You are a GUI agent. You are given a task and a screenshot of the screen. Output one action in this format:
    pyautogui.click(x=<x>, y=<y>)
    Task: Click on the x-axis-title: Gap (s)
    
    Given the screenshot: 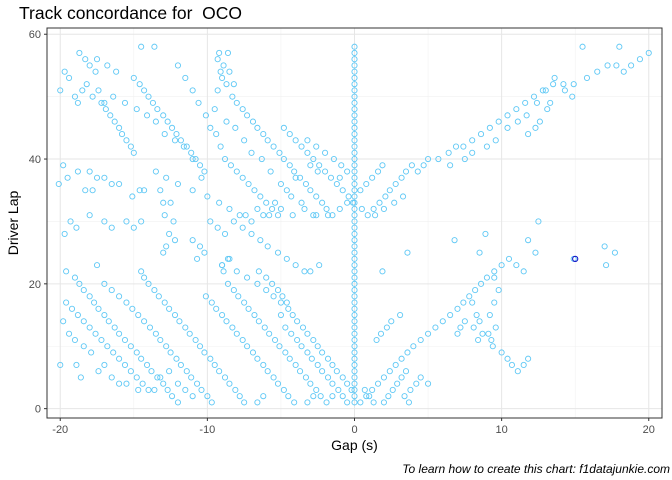 What is the action you would take?
    pyautogui.click(x=354, y=445)
    